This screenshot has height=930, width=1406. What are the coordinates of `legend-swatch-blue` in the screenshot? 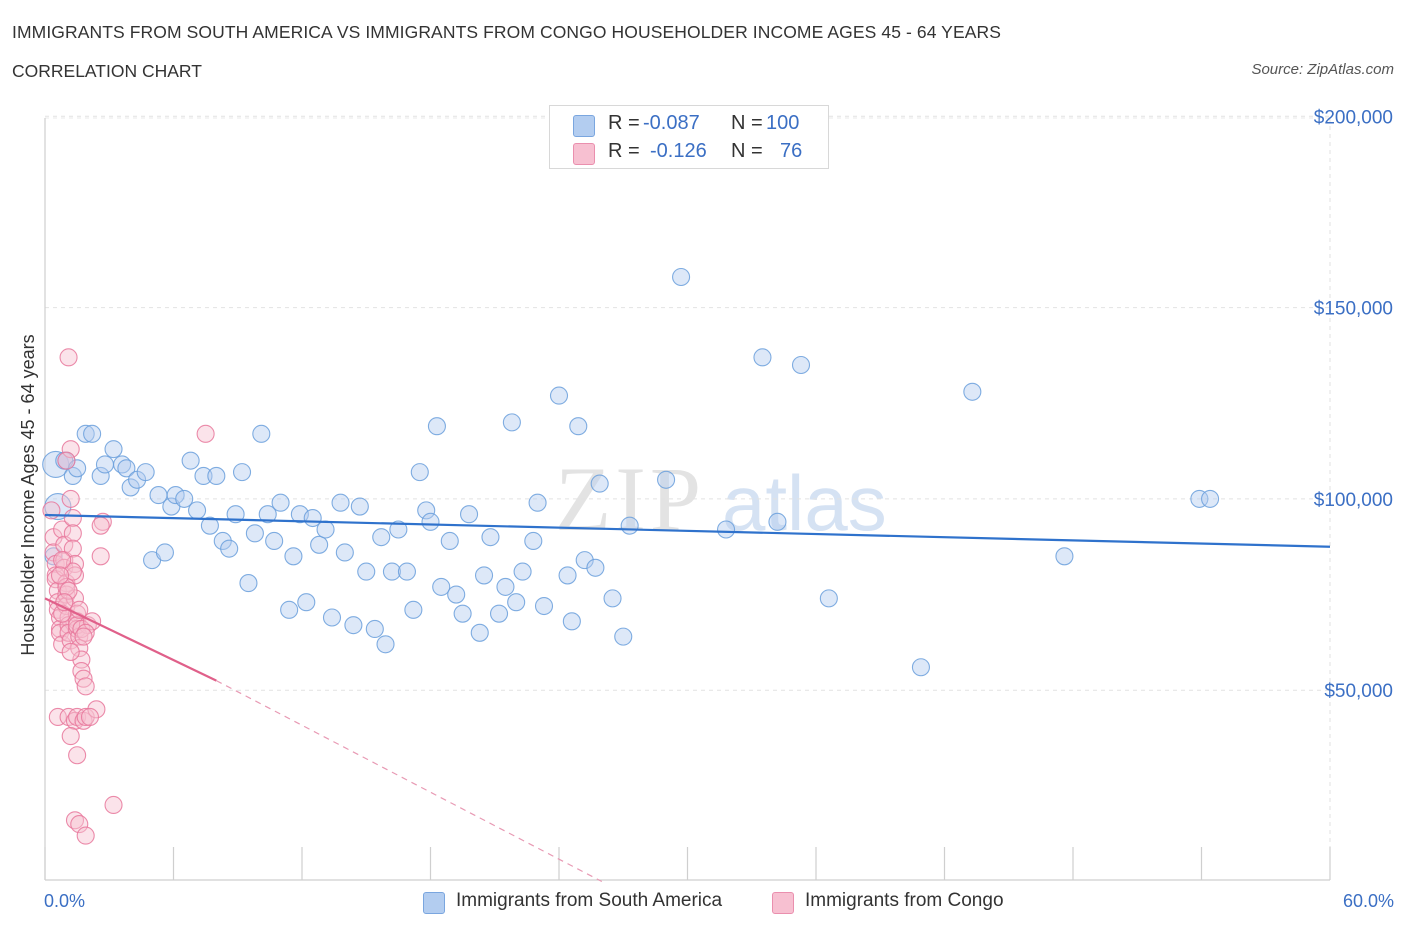 It's located at (584, 126).